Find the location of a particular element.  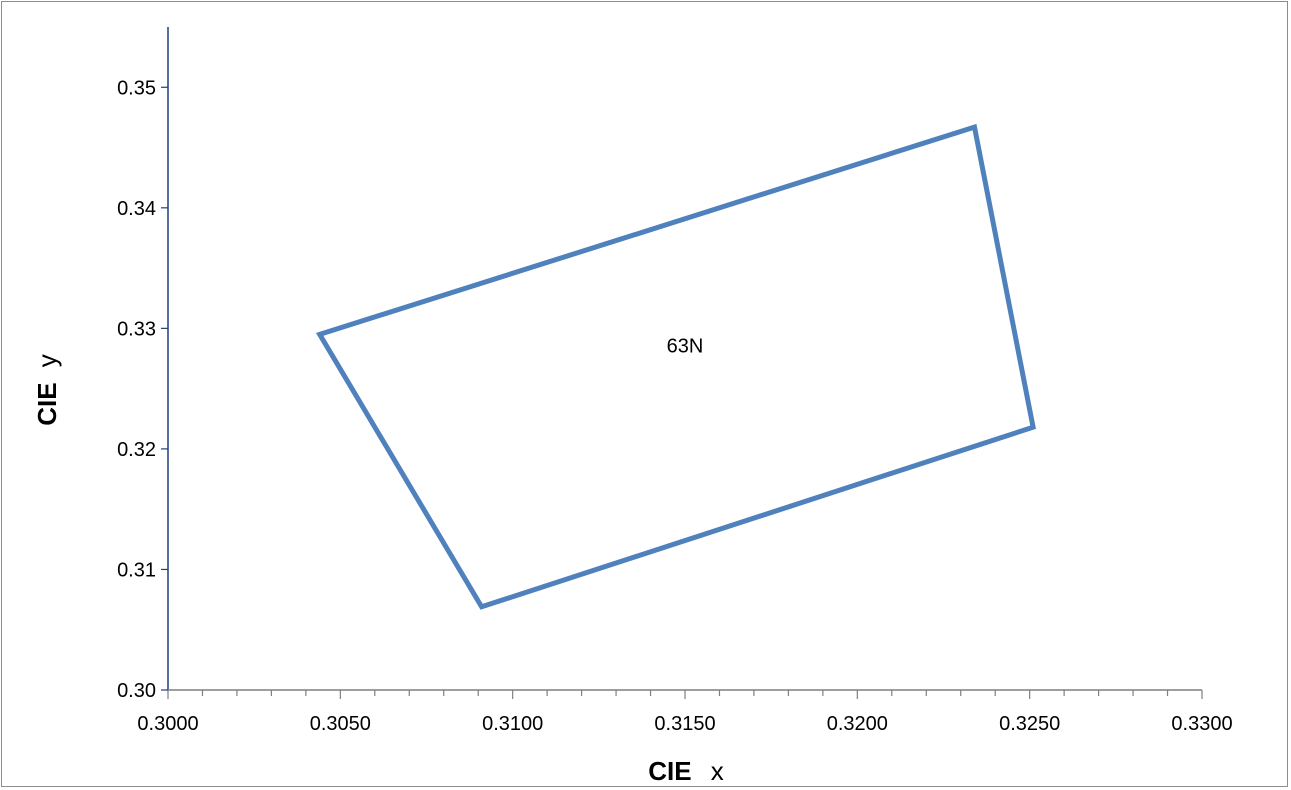

x-axis-title: CIE x is located at coordinates (686, 771).